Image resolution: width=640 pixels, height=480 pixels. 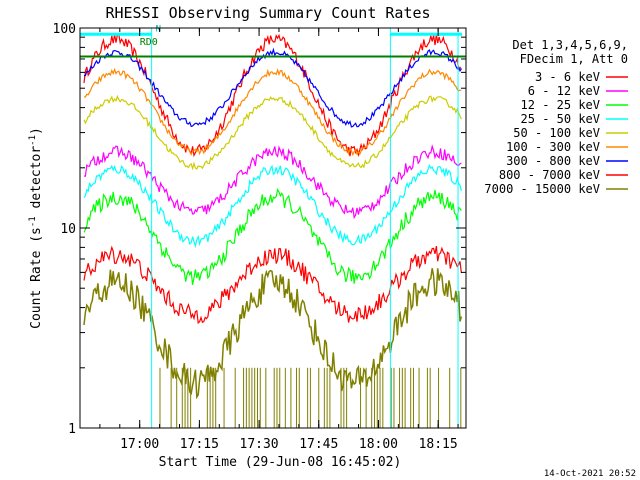 I want to click on y-axis-label-sup2: -1, so click(x=33, y=140).